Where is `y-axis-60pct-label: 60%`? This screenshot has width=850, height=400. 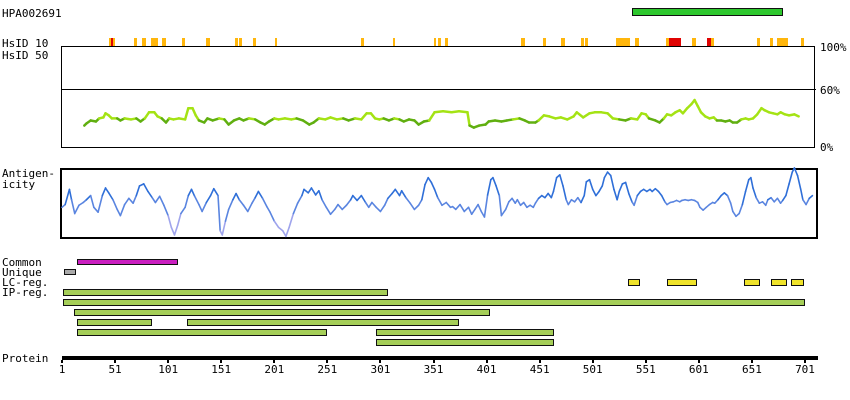
y-axis-60pct-label: 60% is located at coordinates (830, 90).